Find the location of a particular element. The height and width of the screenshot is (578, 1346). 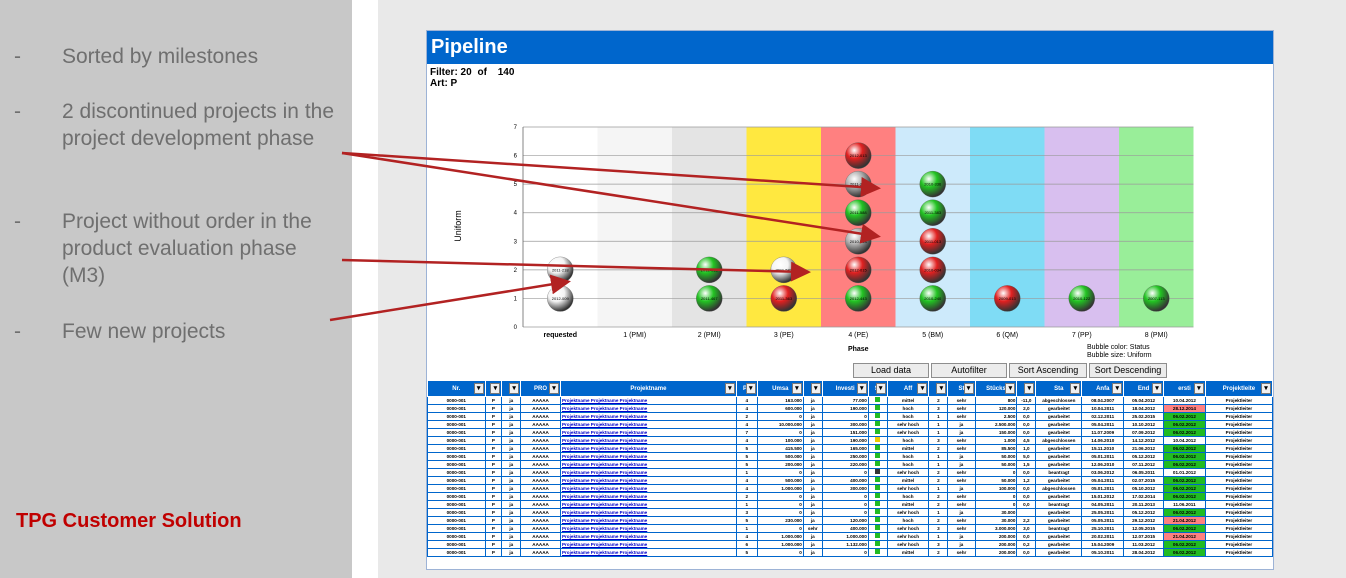

column-header: Ph▾ is located at coordinates (746, 388).